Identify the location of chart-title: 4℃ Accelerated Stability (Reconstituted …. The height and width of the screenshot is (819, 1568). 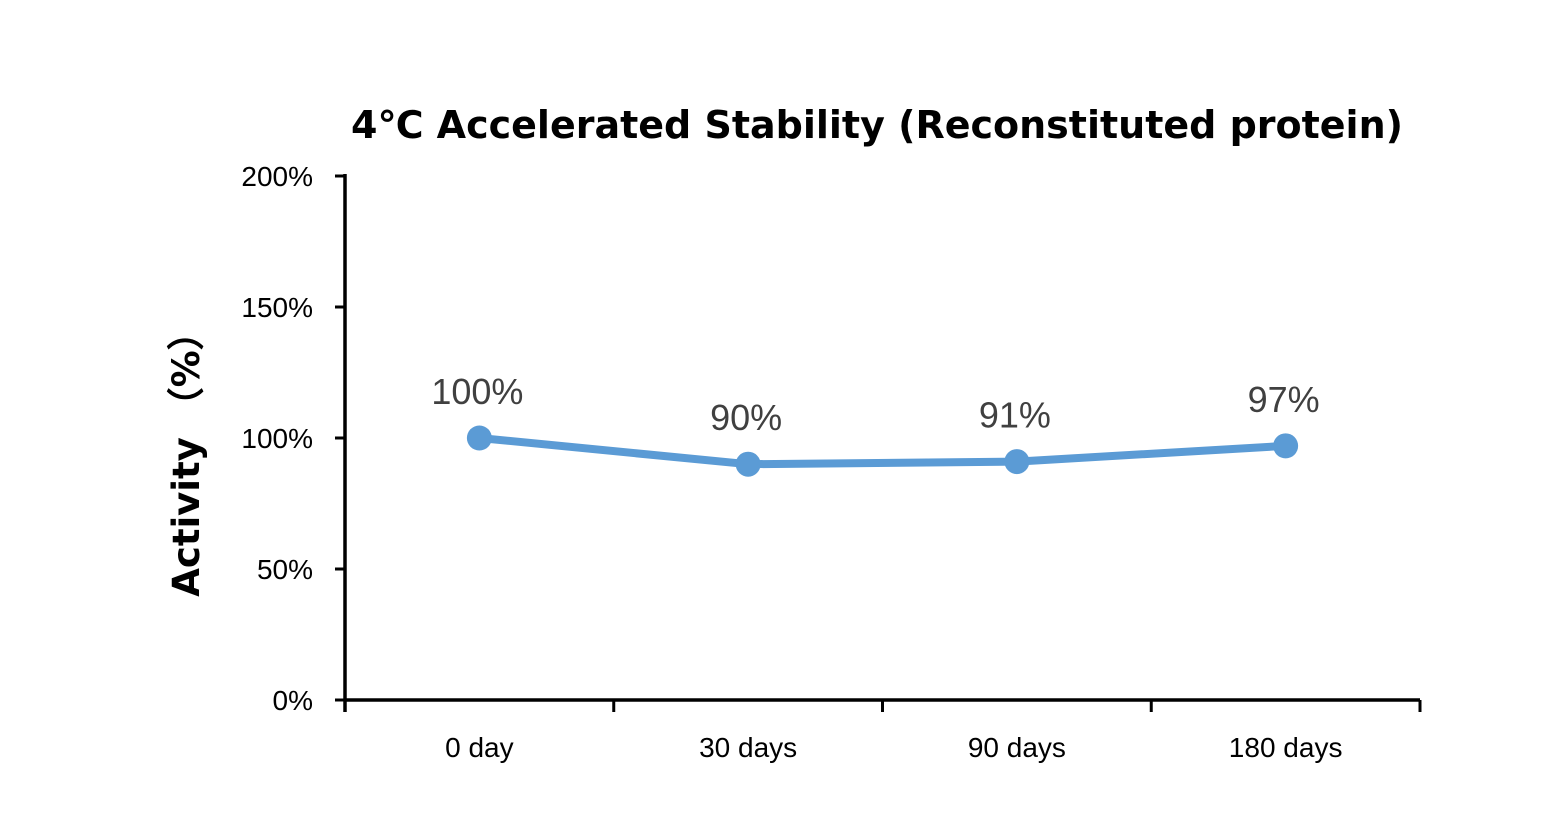
(877, 125).